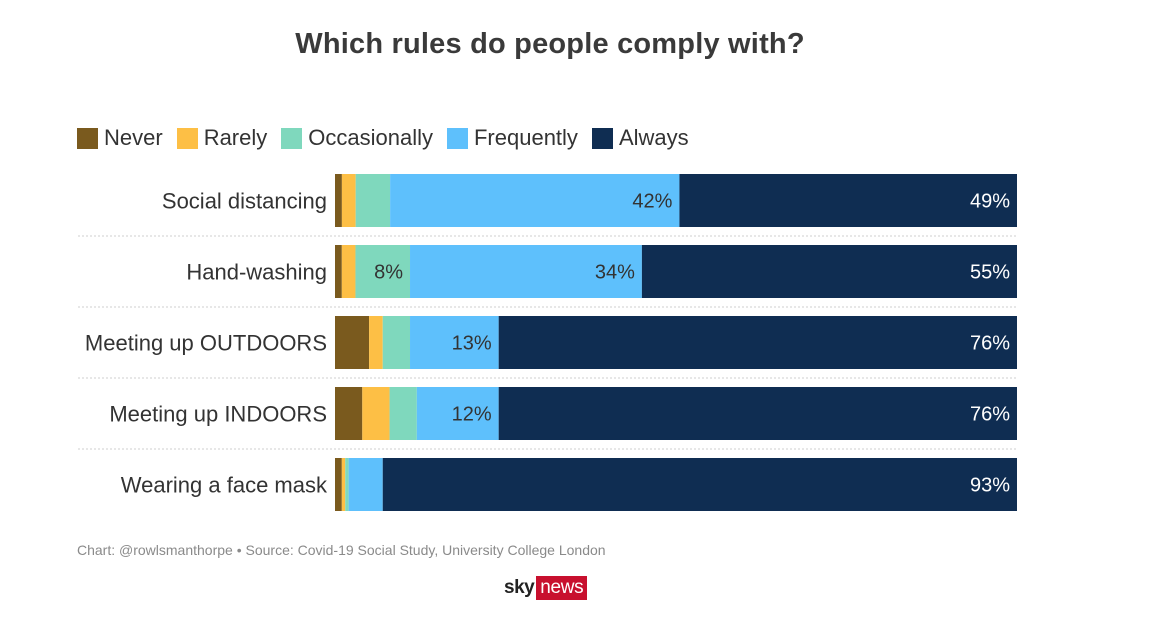 This screenshot has height=623, width=1154. I want to click on legend-label: Never, so click(133, 137).